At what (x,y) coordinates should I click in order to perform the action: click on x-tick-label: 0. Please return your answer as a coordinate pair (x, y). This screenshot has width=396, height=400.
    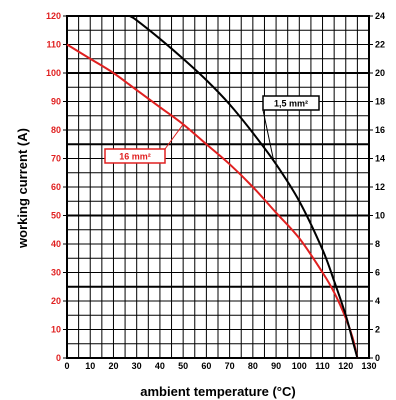
    Looking at the image, I should click on (66, 366).